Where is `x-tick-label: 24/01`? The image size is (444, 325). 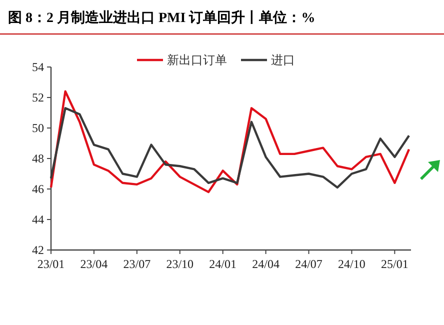 x-tick-label: 24/01 is located at coordinates (223, 264).